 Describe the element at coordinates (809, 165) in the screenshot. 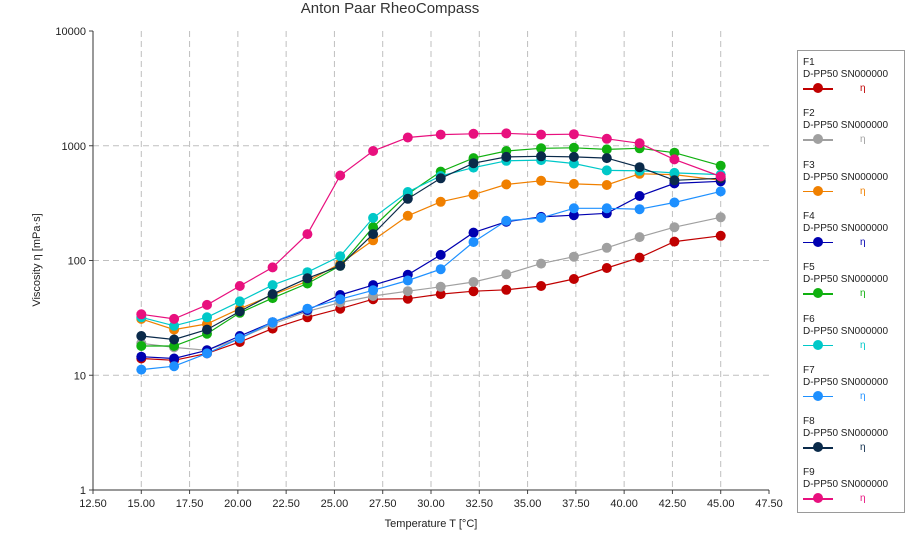

I see `legend-series-name: F3` at that location.